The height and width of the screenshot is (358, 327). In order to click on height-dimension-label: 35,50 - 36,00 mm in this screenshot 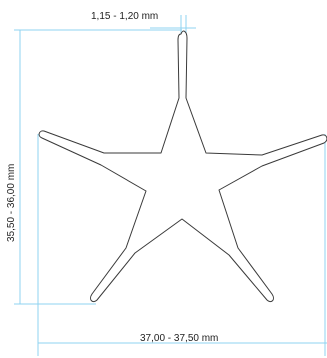, I will do `click(11, 203)`.